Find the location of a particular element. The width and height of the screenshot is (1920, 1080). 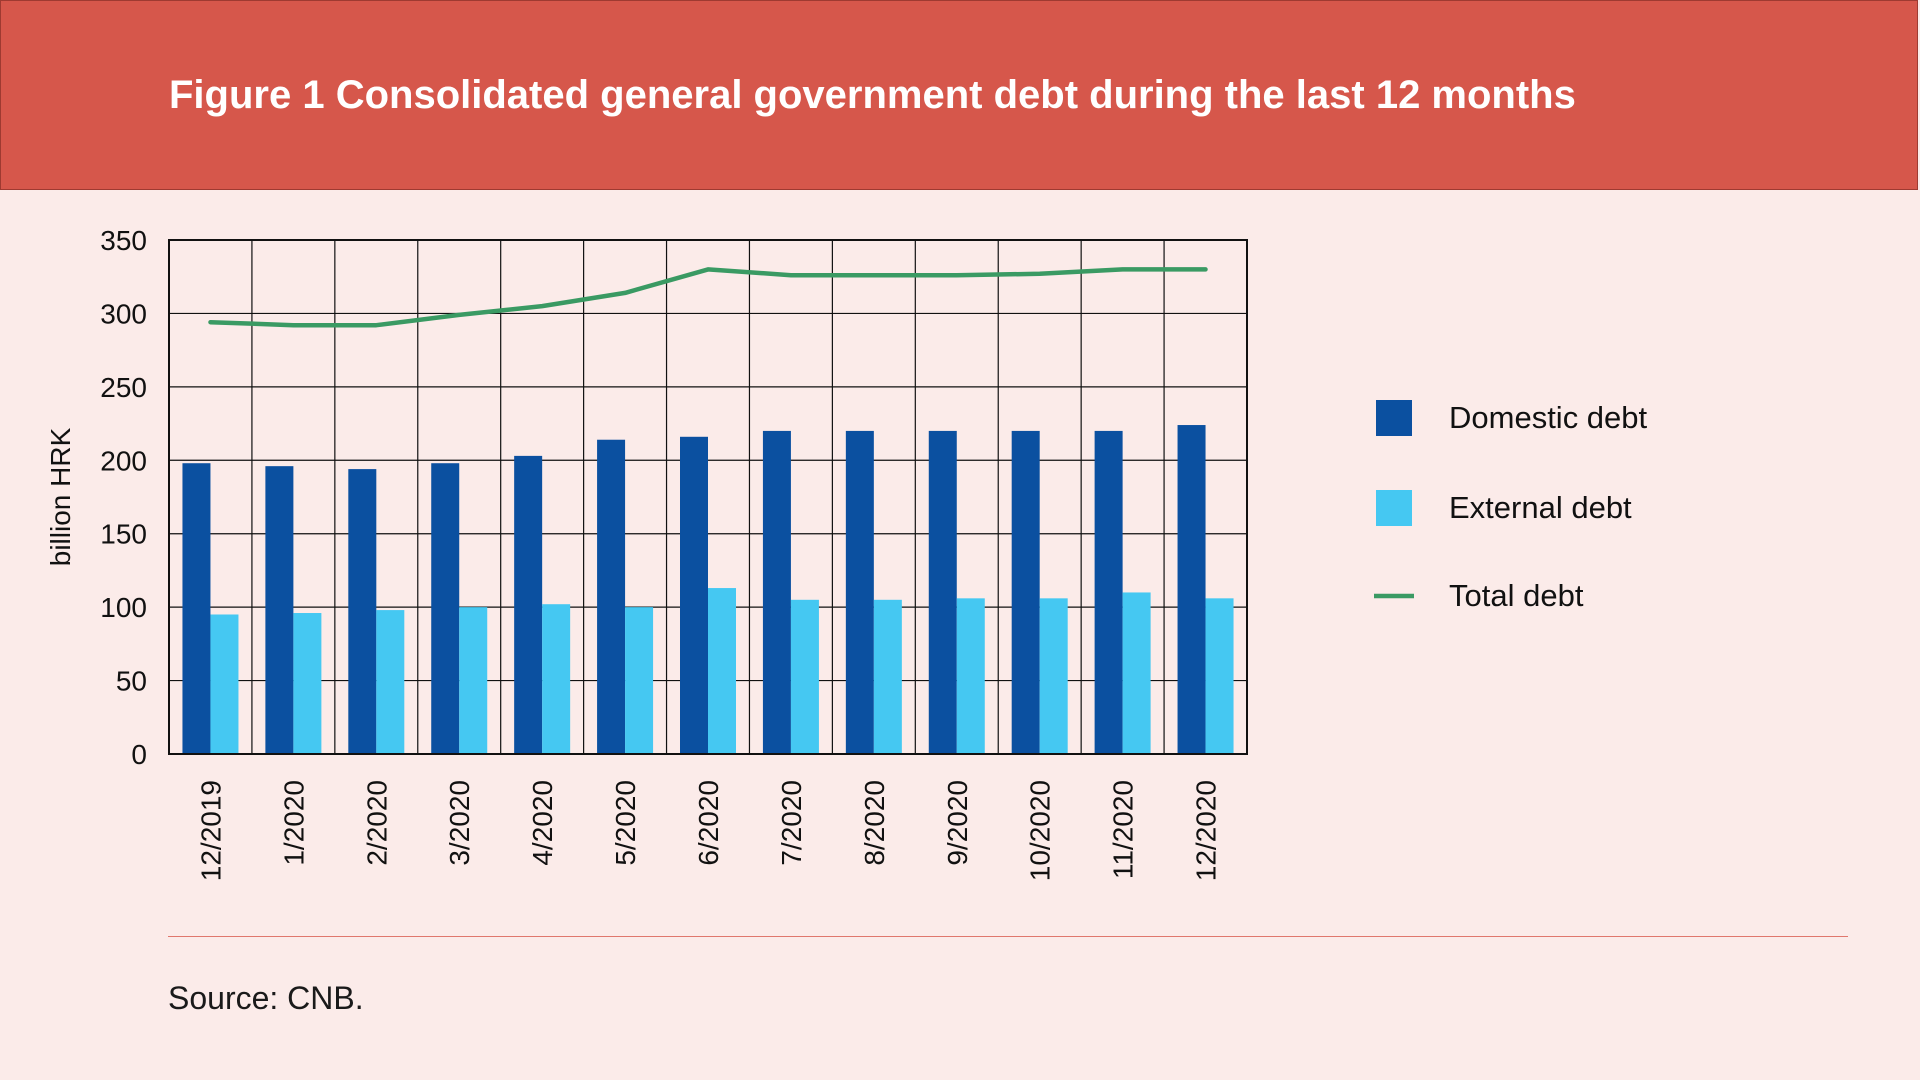

x-tick-label: 9/2020 is located at coordinates (957, 823).